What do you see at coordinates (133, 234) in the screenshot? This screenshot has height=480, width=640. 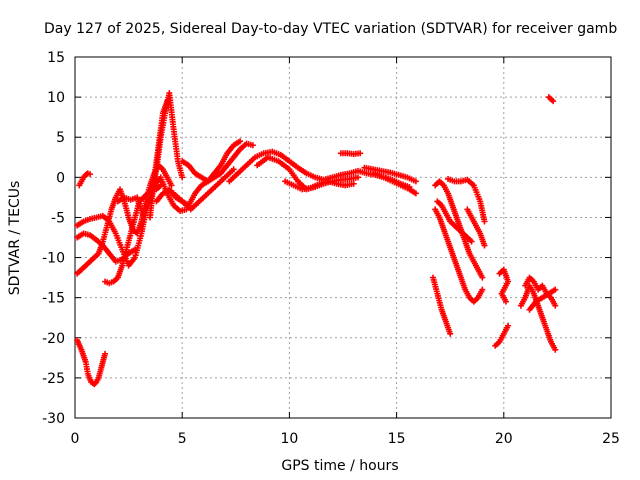 I see `series-s6` at bounding box center [133, 234].